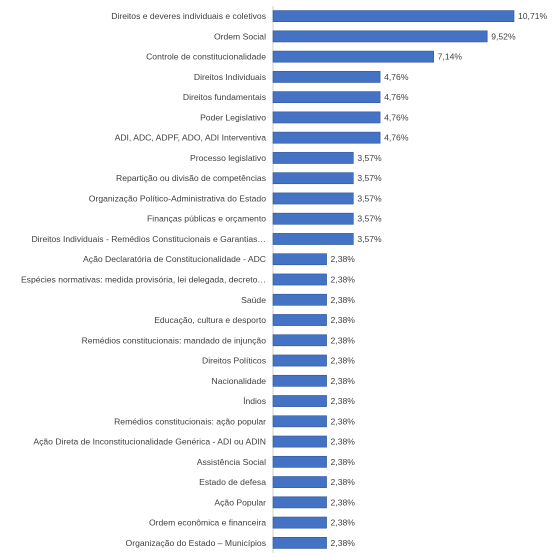 The height and width of the screenshot is (557, 558). What do you see at coordinates (253, 300) in the screenshot?
I see `category-label: Saúde` at bounding box center [253, 300].